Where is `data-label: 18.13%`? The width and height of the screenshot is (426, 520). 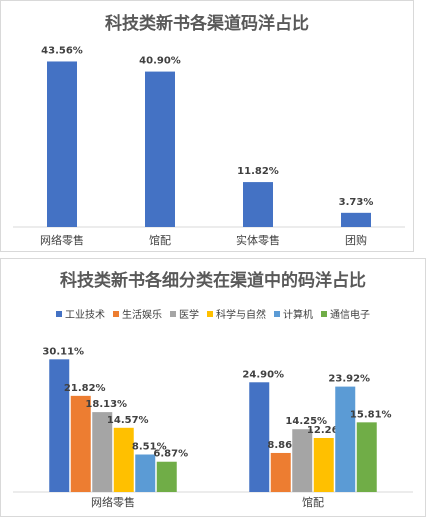 data-label: 18.13% is located at coordinates (106, 404).